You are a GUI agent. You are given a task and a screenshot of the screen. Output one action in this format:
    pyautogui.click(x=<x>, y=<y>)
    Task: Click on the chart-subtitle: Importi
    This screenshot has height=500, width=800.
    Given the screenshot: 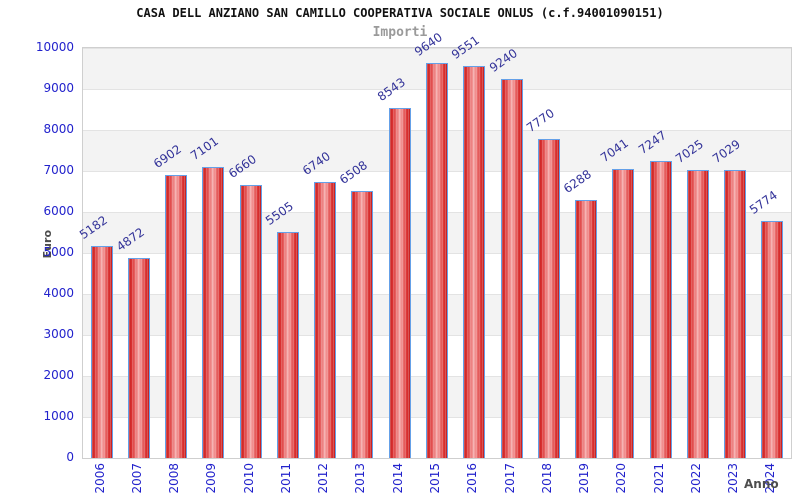 What is the action you would take?
    pyautogui.click(x=400, y=32)
    